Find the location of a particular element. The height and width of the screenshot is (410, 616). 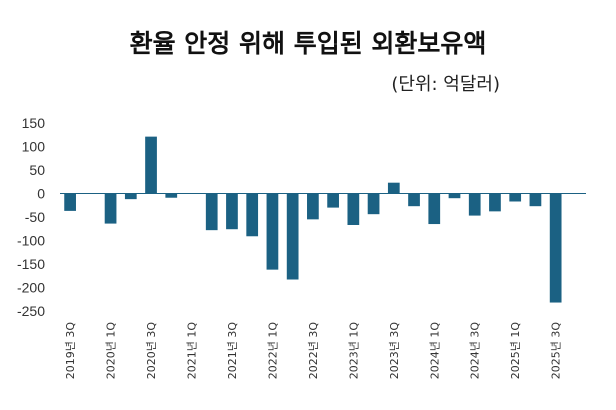

x-tick-label: 2020년 3Q is located at coordinates (151, 351).